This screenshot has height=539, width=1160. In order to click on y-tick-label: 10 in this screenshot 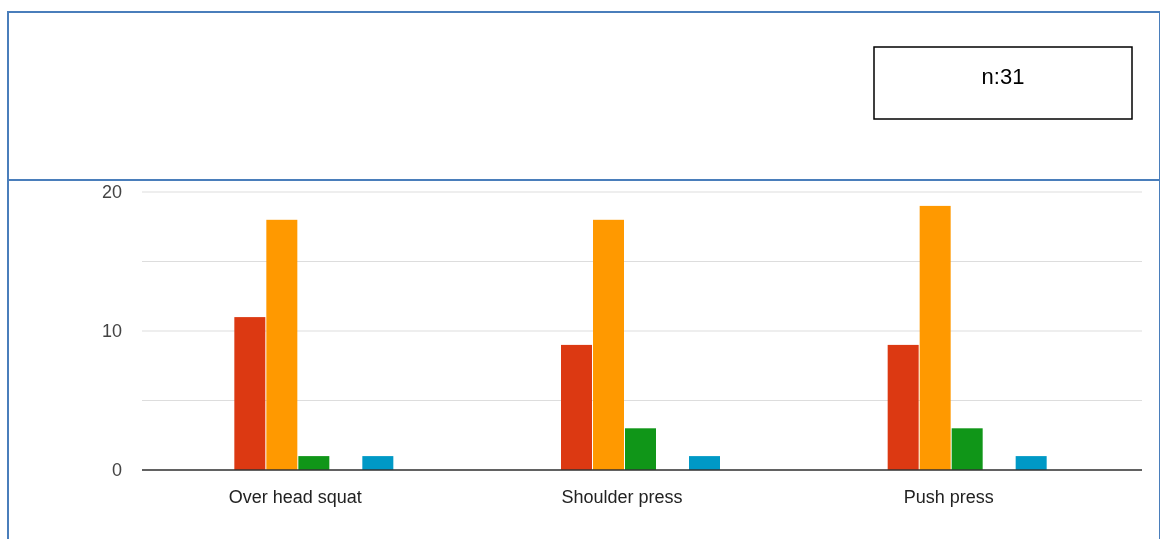, I will do `click(111, 331)`.